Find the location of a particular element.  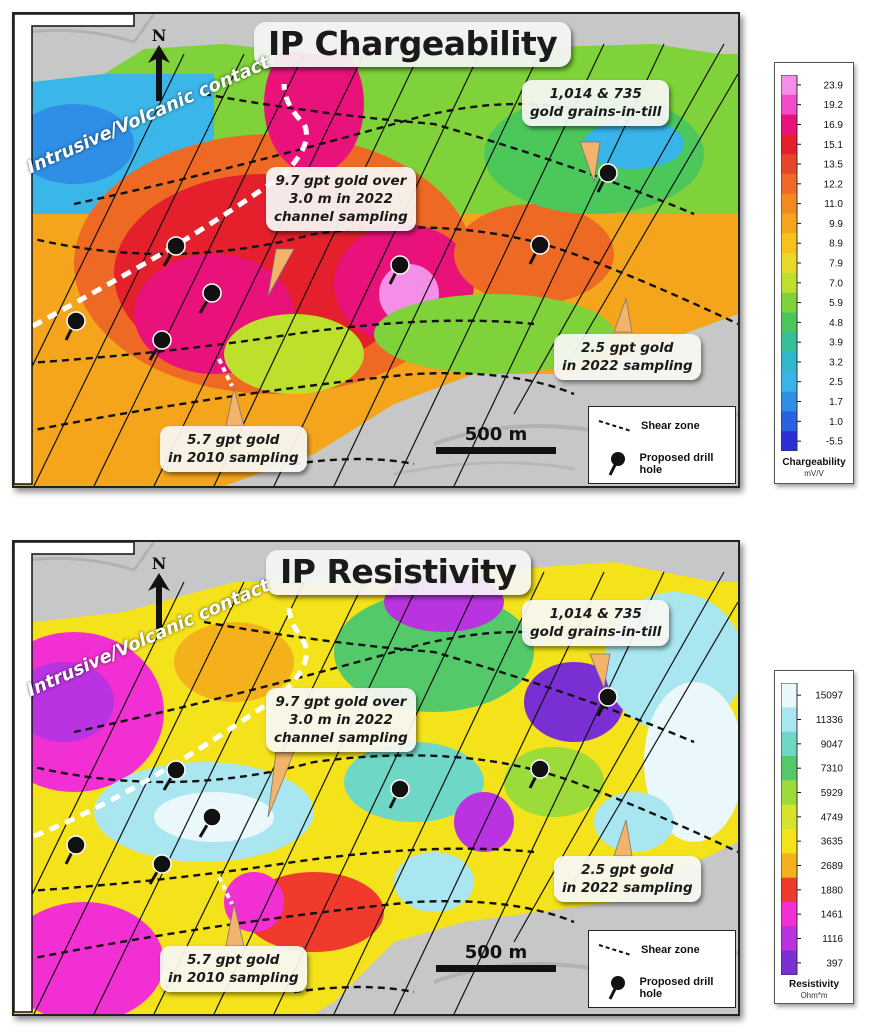

colorbar-tick-label: 1.7 is located at coordinates (836, 402).